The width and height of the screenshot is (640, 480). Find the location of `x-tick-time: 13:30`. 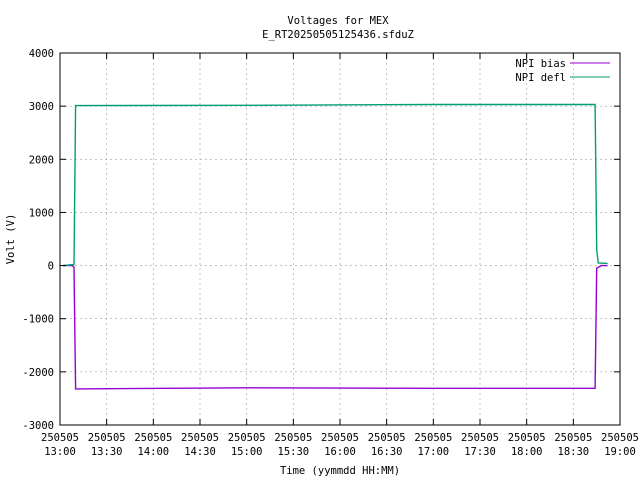

x-tick-time: 13:30 is located at coordinates (107, 452).